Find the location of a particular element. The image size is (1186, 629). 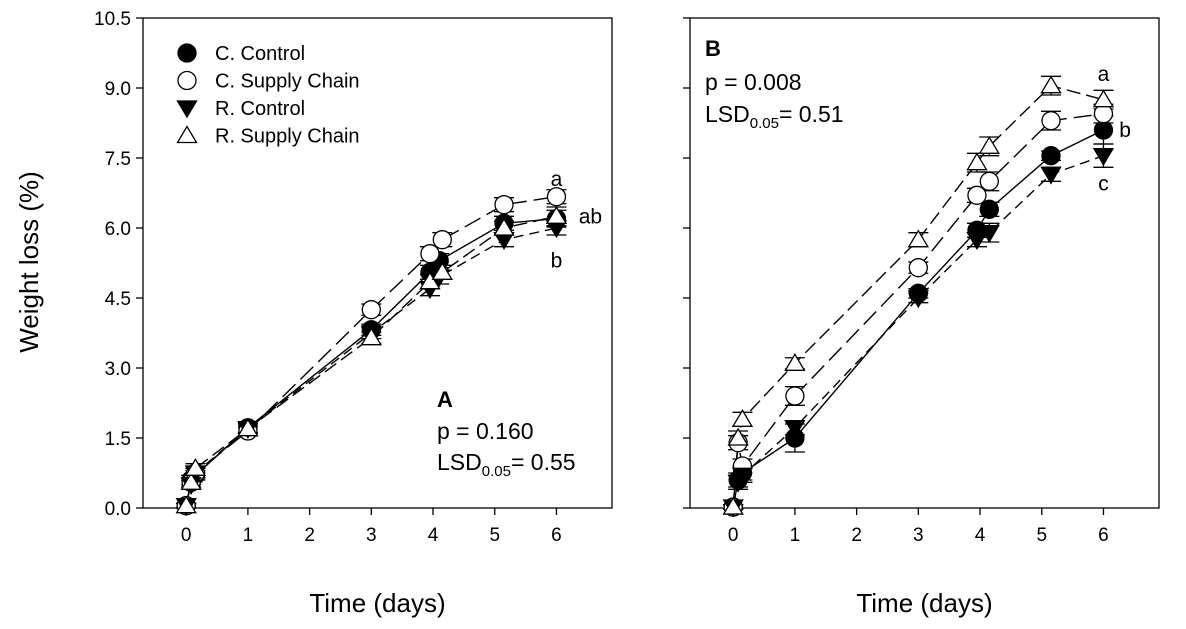

significance-letter: c is located at coordinates (1103, 184).